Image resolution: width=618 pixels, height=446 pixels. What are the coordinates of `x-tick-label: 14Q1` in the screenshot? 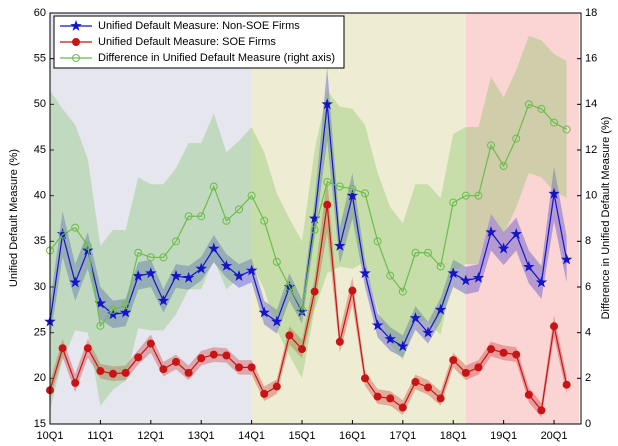 It's located at (251, 436).